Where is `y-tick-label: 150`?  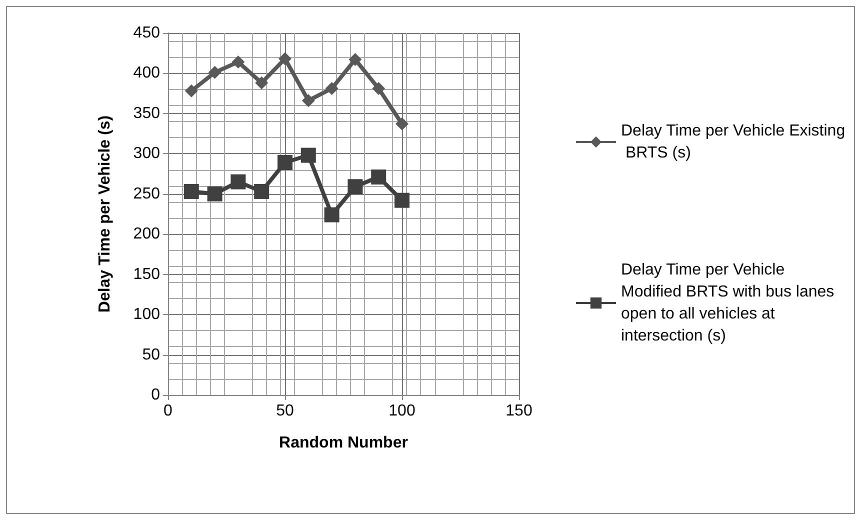 y-tick-label: 150 is located at coordinates (146, 274).